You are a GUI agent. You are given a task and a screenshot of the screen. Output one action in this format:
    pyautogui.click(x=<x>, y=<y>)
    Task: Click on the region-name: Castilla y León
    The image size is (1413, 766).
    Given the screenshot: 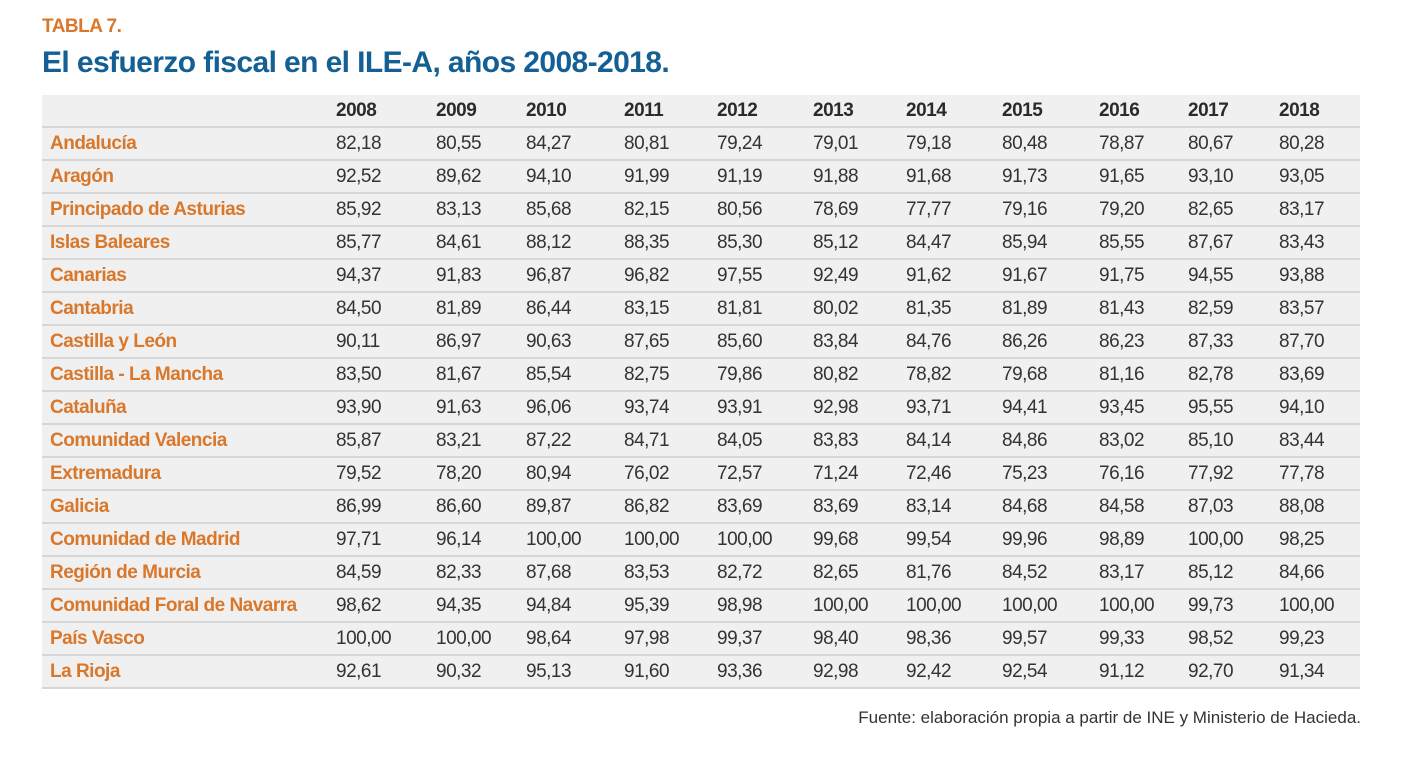 What is the action you would take?
    pyautogui.click(x=189, y=342)
    